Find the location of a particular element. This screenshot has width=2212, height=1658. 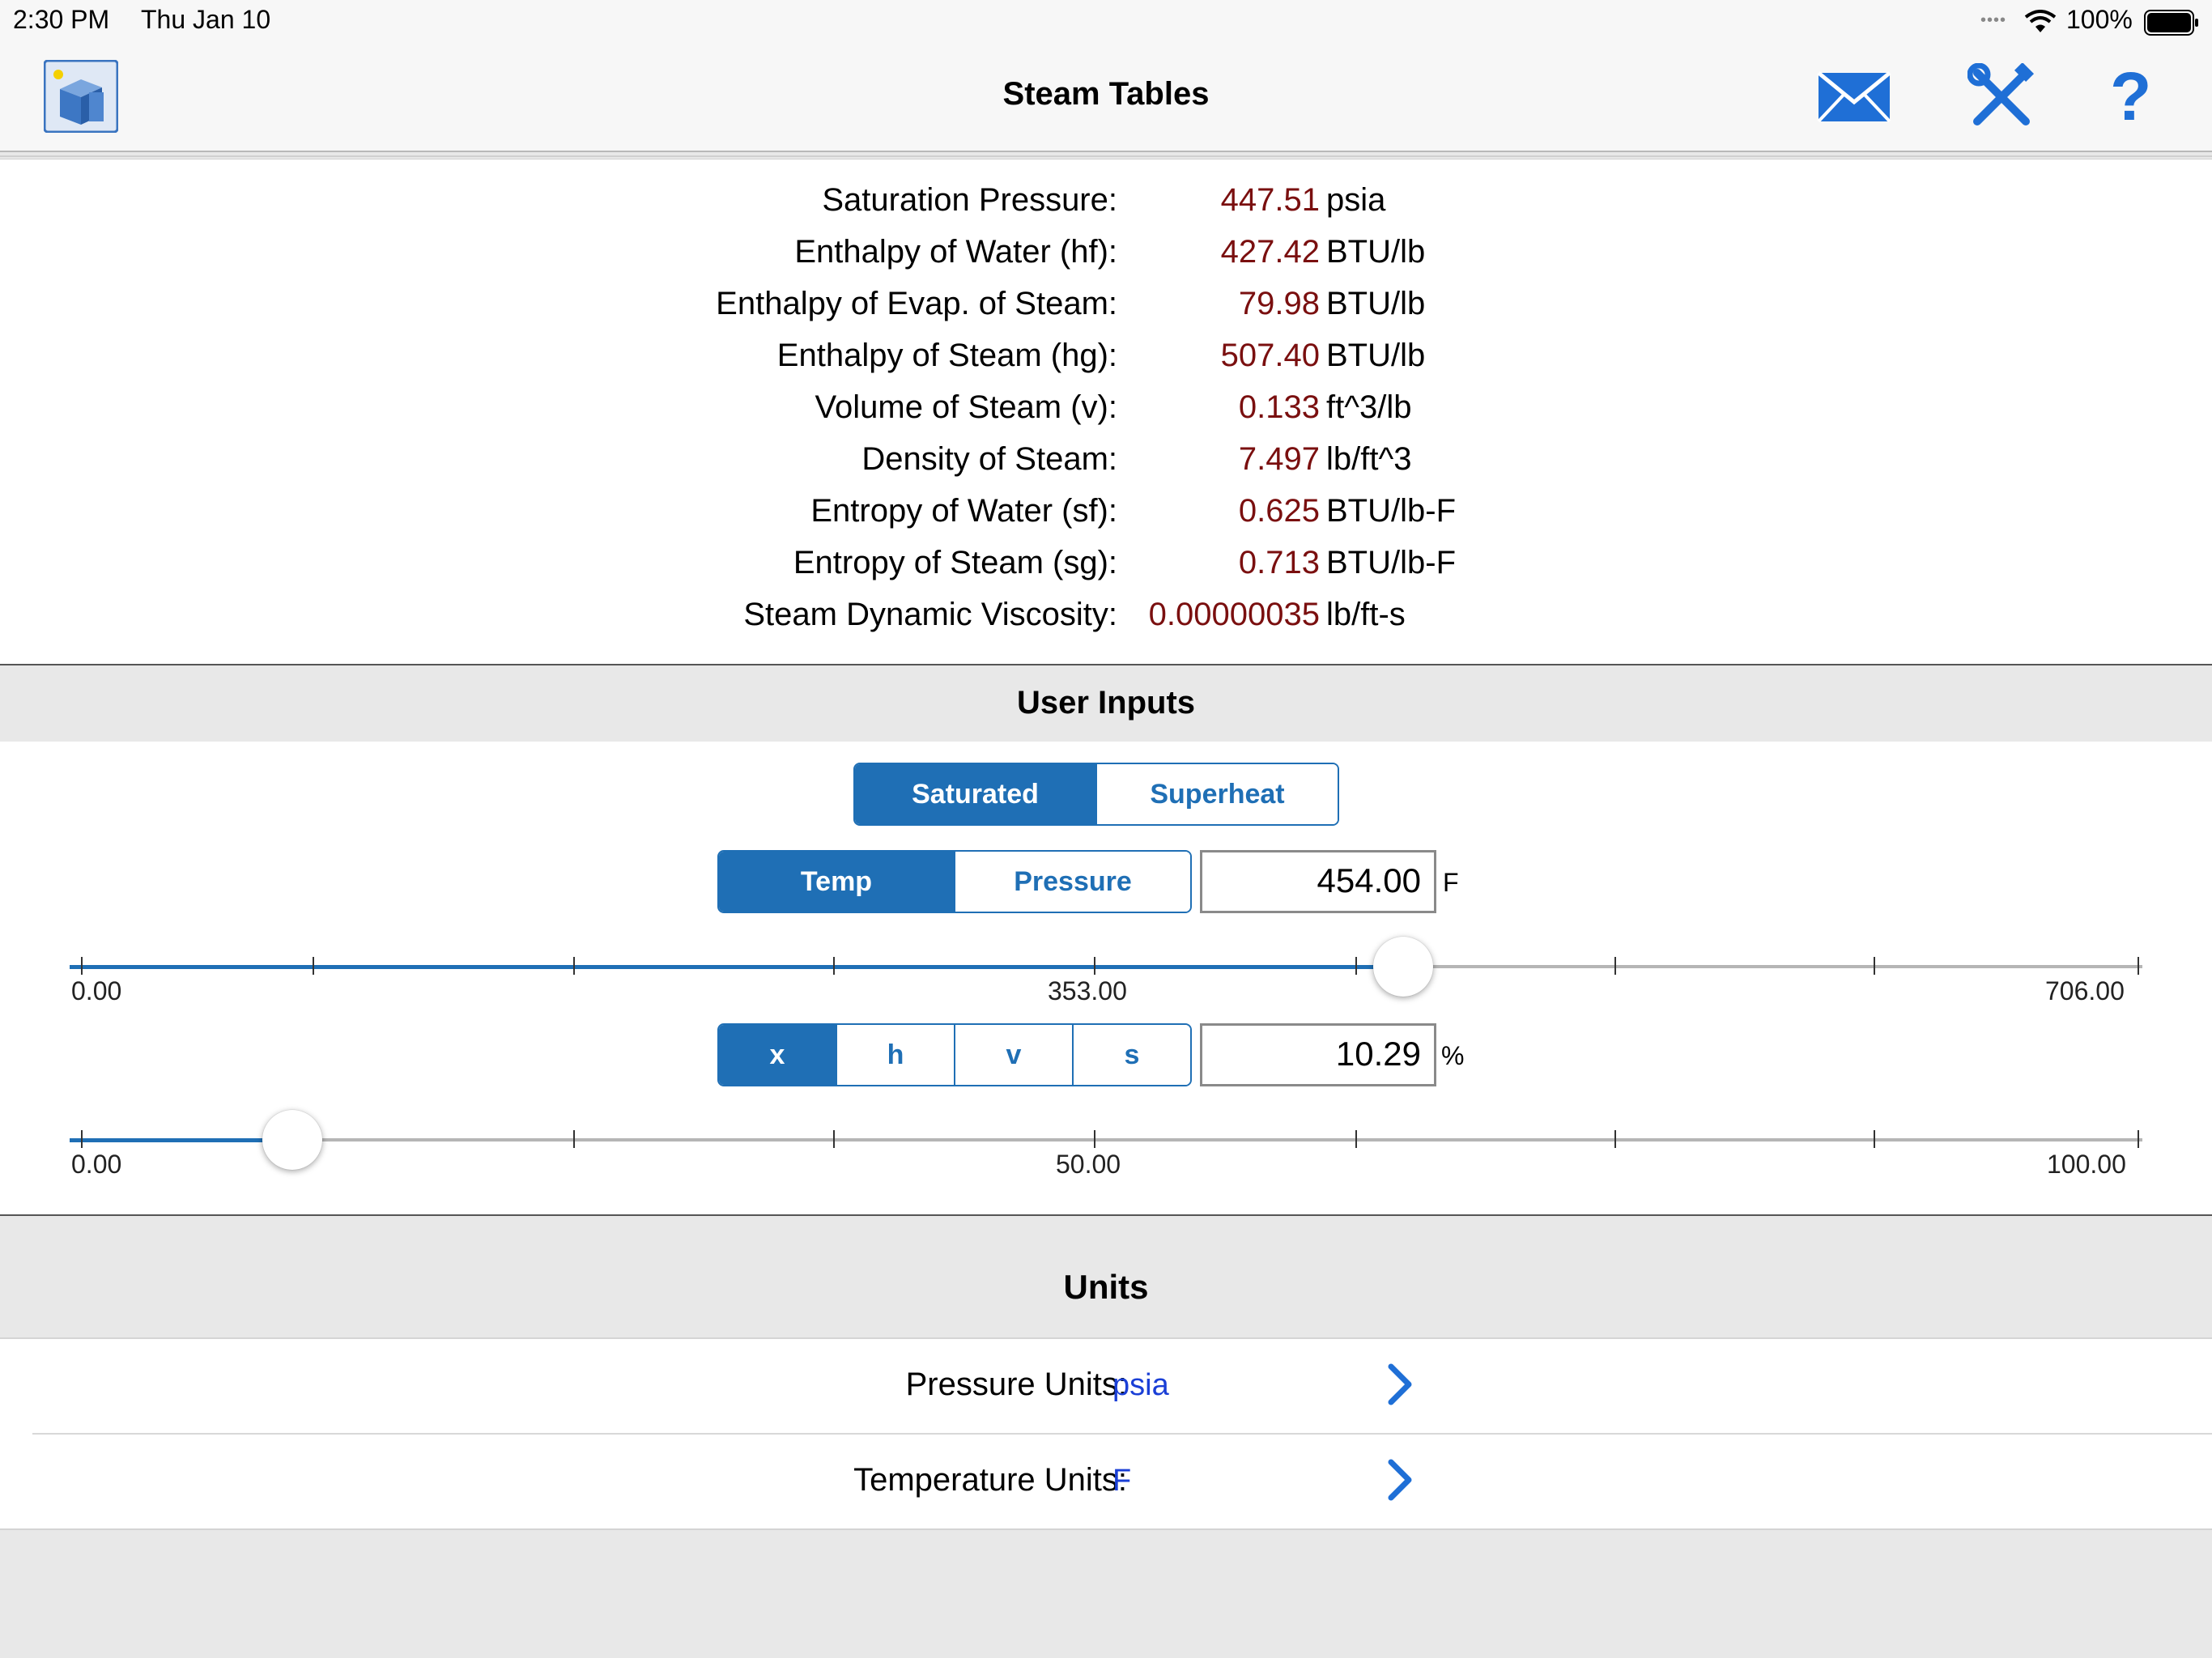

result-value: 0.00000035 is located at coordinates (1234, 614).